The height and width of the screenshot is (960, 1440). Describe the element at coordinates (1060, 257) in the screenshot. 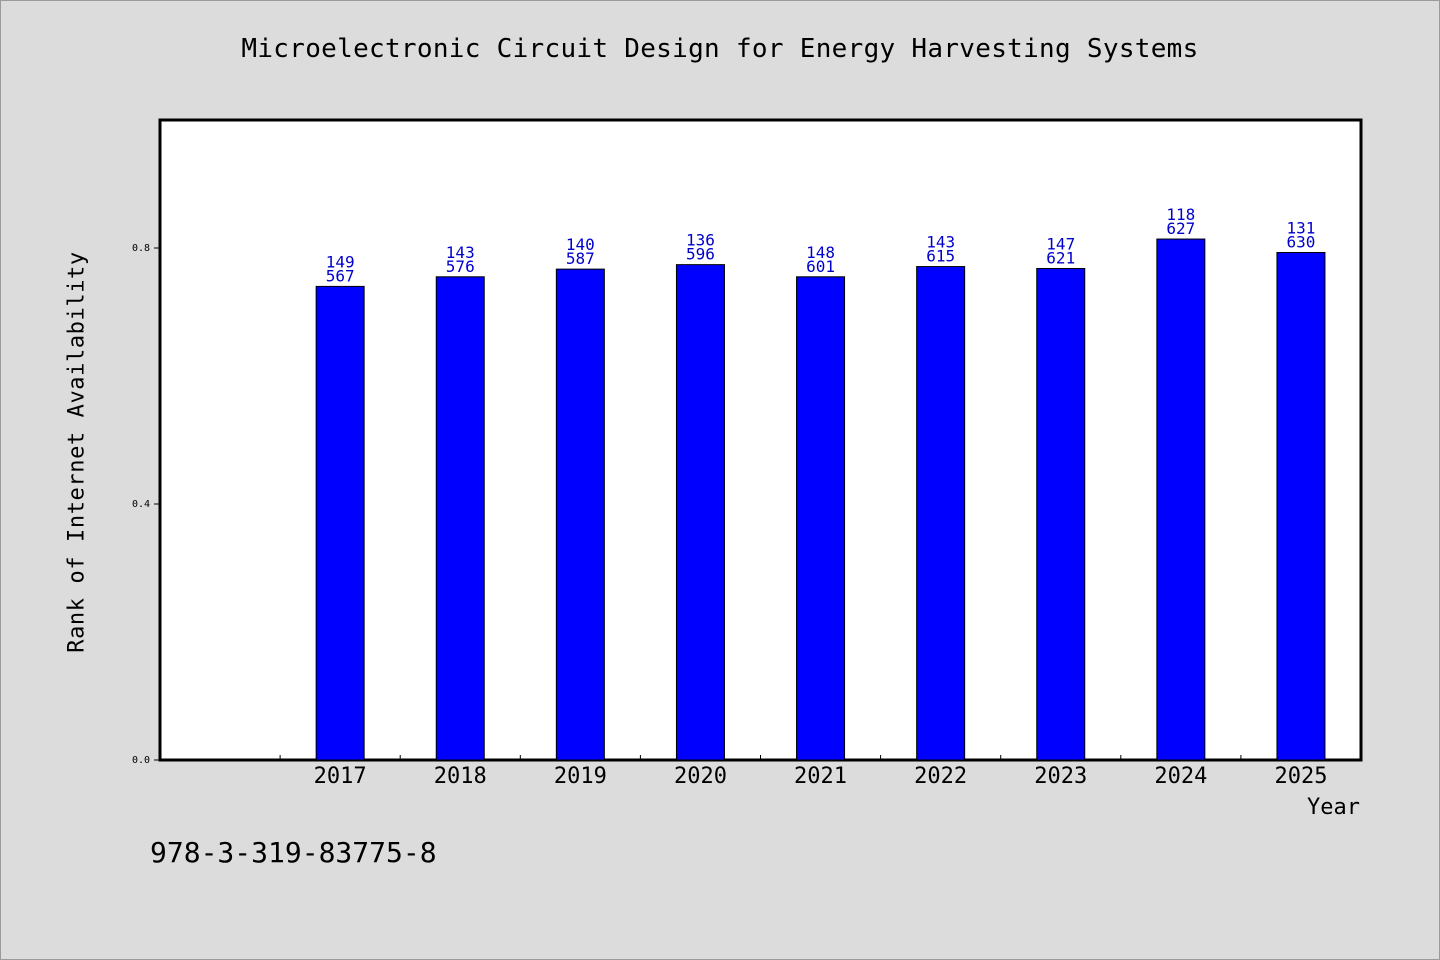

I see `bar-label-bottom: 621` at that location.